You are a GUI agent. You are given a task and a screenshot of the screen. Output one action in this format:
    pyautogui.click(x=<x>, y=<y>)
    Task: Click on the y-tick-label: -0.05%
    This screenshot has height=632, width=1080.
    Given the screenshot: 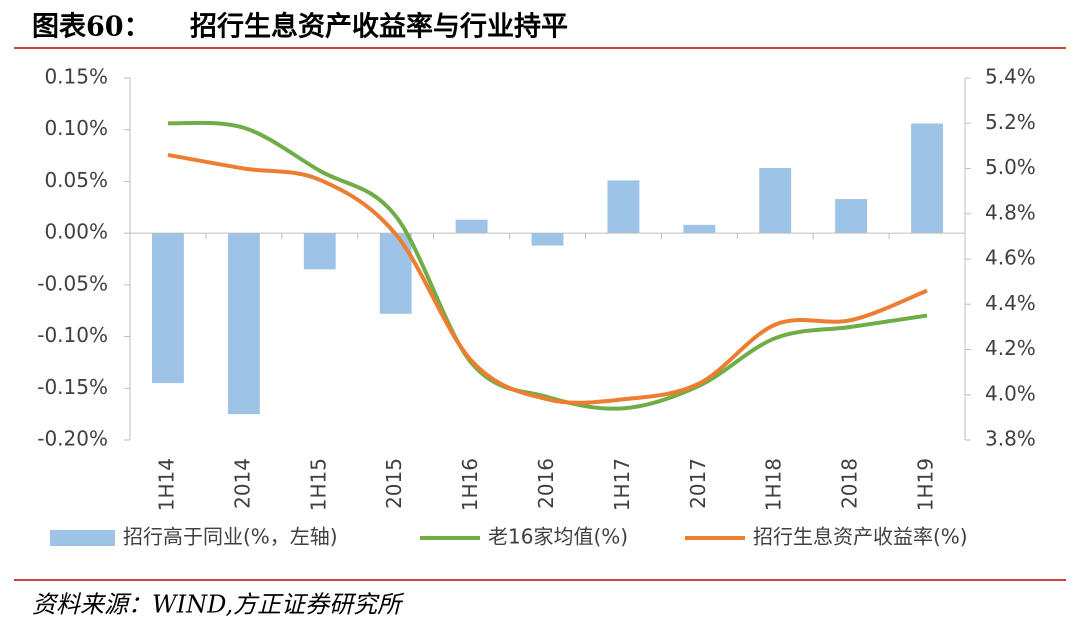 What is the action you would take?
    pyautogui.click(x=72, y=283)
    